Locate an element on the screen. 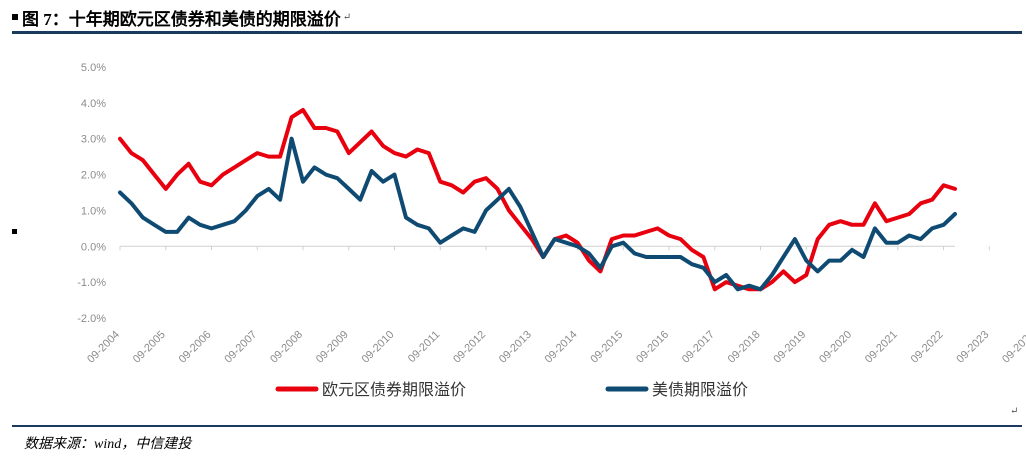  y-tick-label: 4.0% is located at coordinates (93, 104).